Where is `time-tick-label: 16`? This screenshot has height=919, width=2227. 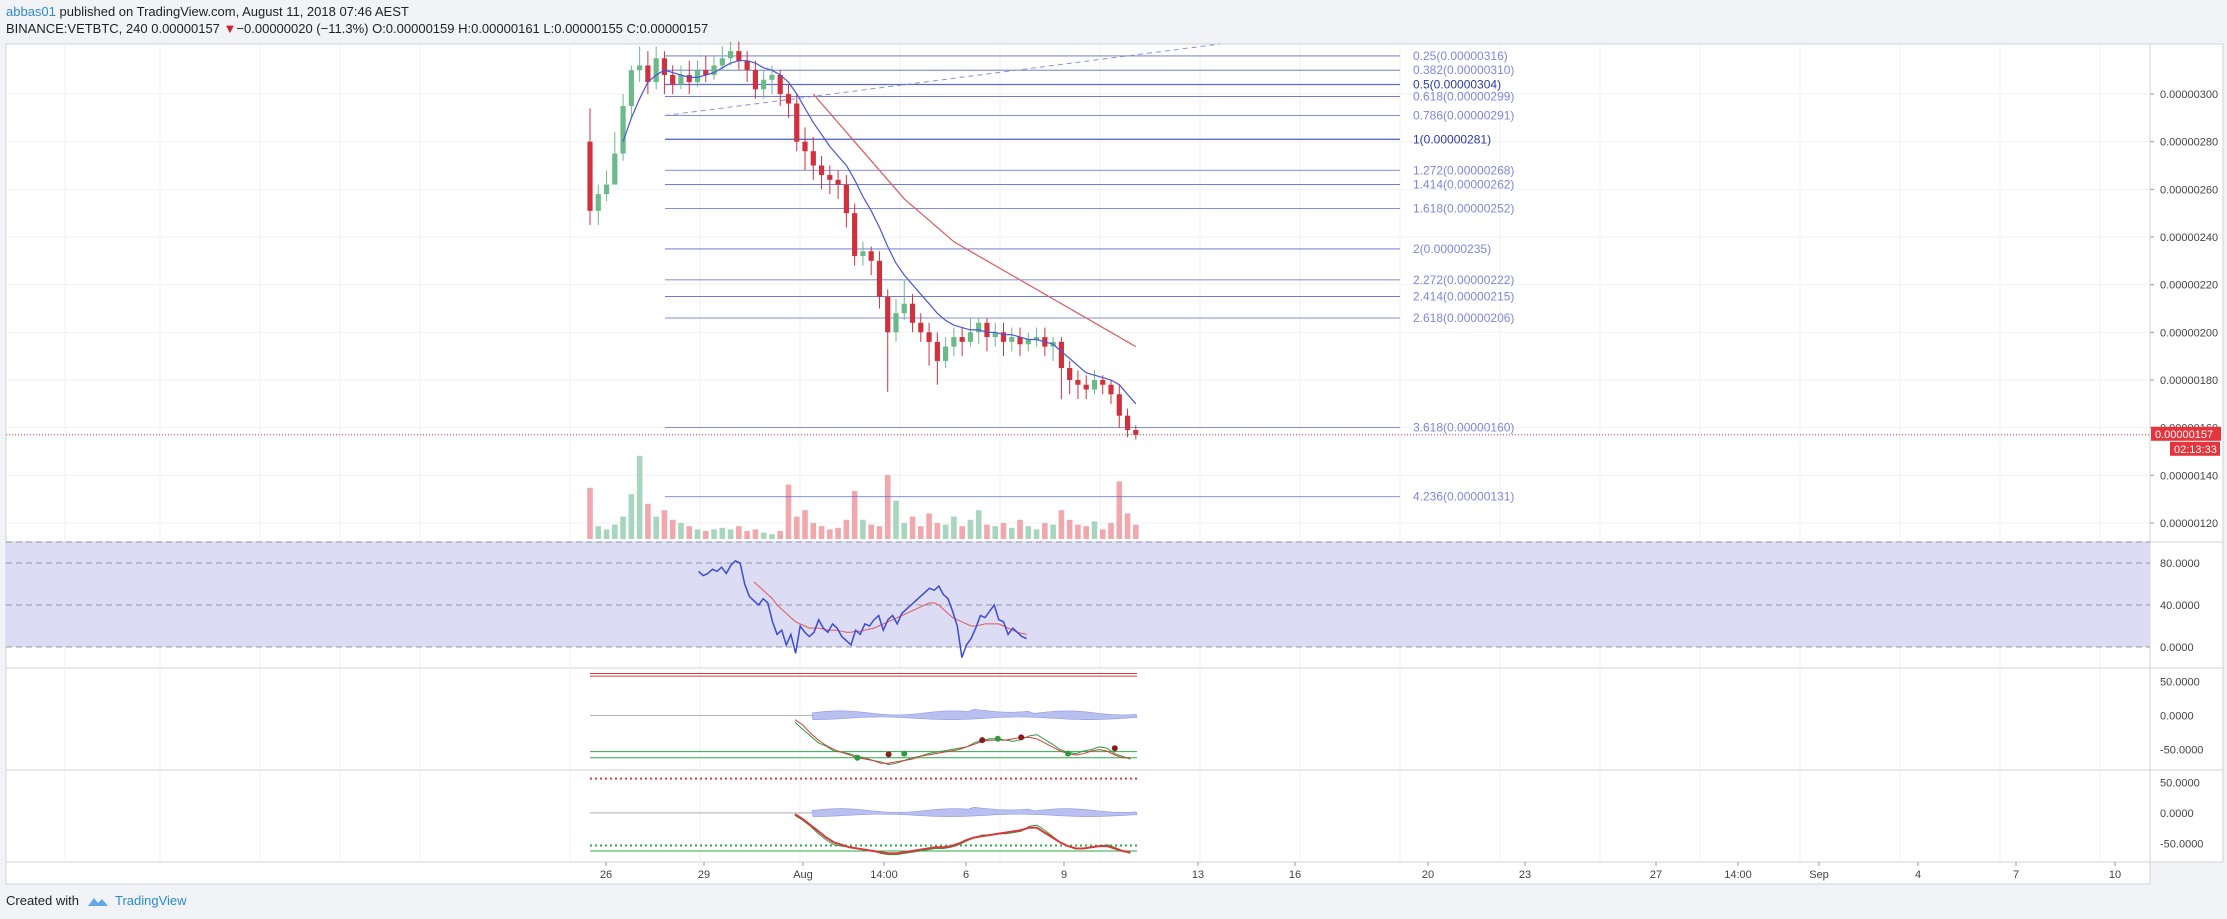
time-tick-label: 16 is located at coordinates (1295, 875).